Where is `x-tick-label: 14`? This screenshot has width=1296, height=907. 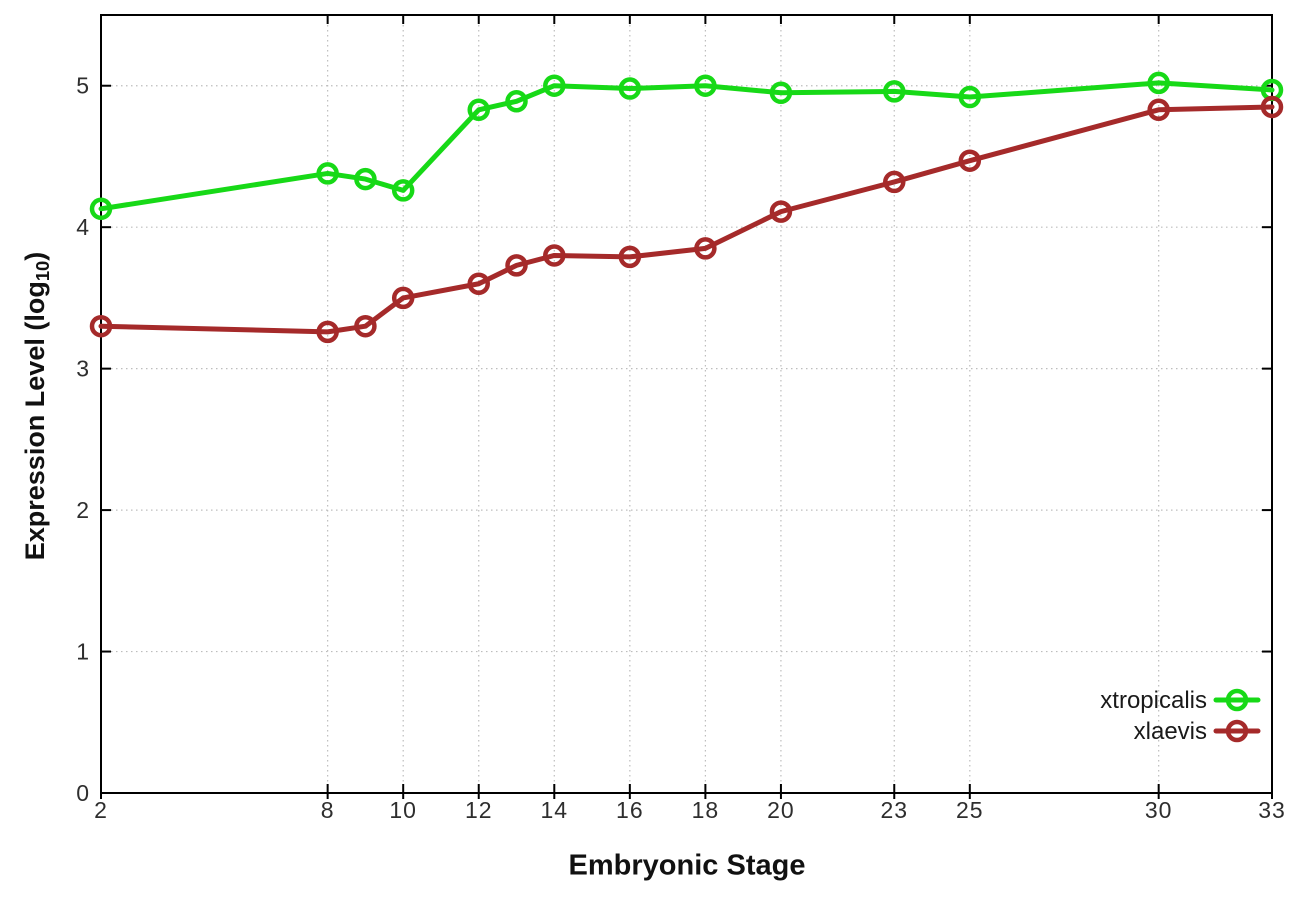 x-tick-label: 14 is located at coordinates (554, 810).